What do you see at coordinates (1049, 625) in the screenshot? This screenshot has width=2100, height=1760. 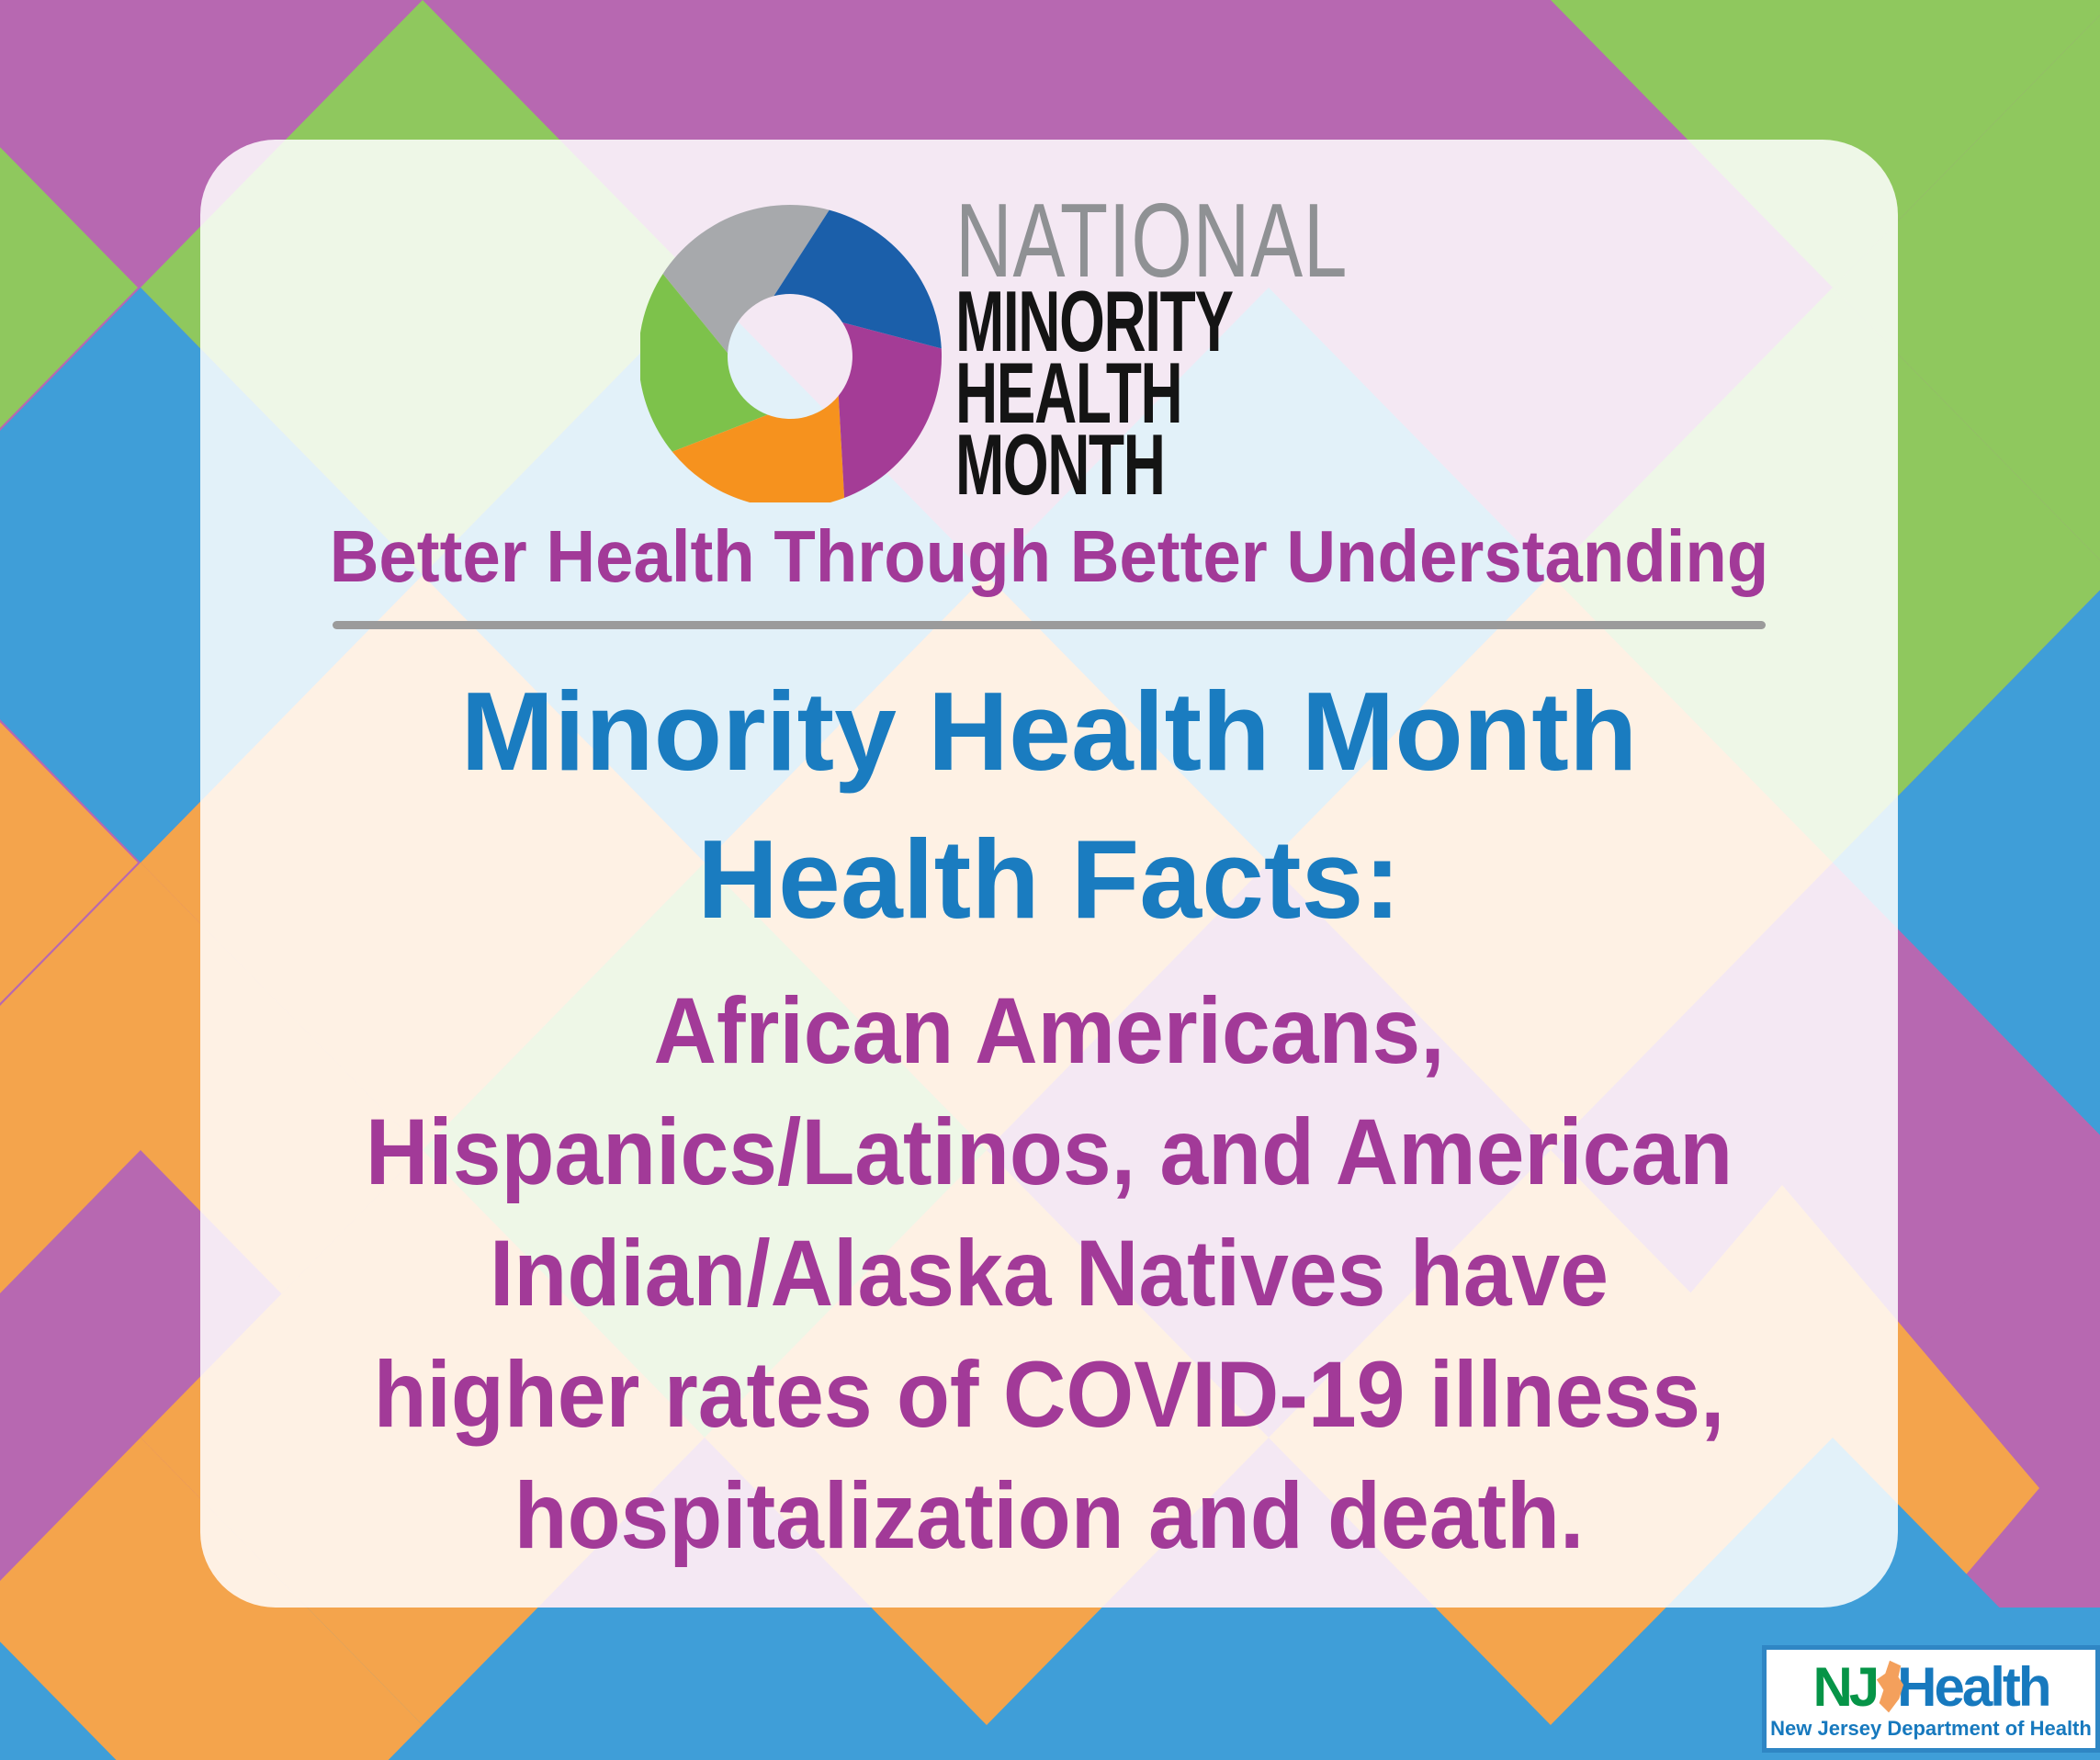 I see `divider-rule` at bounding box center [1049, 625].